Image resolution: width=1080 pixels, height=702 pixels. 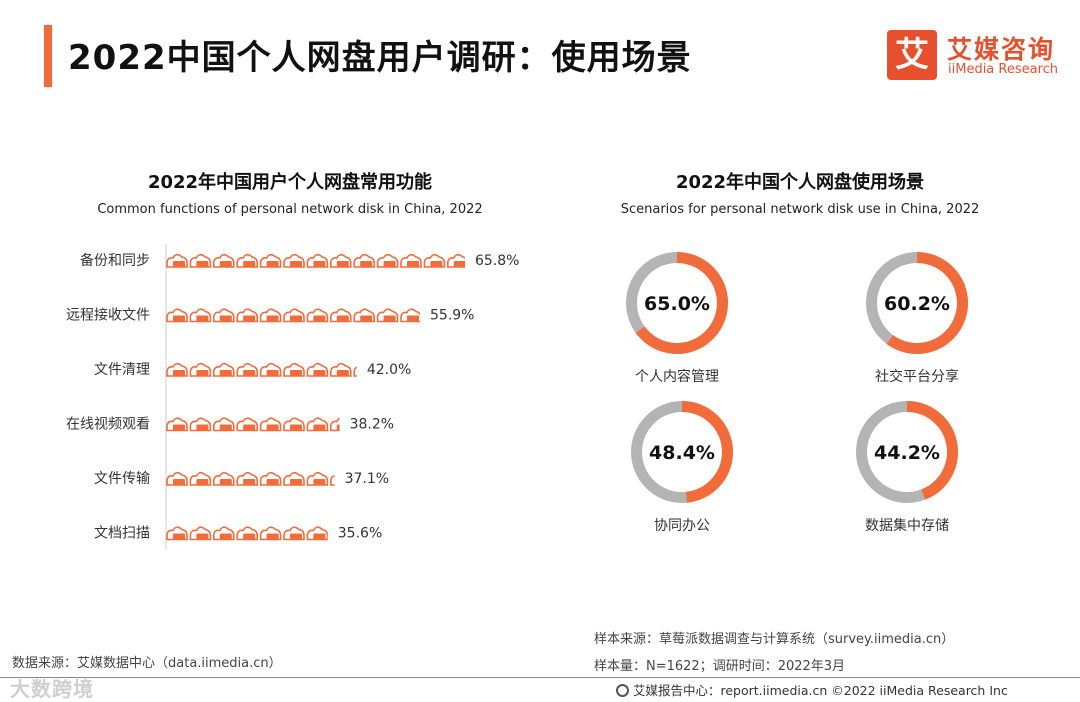 I want to click on bar-category-label: 远程接收文件, so click(x=108, y=315).